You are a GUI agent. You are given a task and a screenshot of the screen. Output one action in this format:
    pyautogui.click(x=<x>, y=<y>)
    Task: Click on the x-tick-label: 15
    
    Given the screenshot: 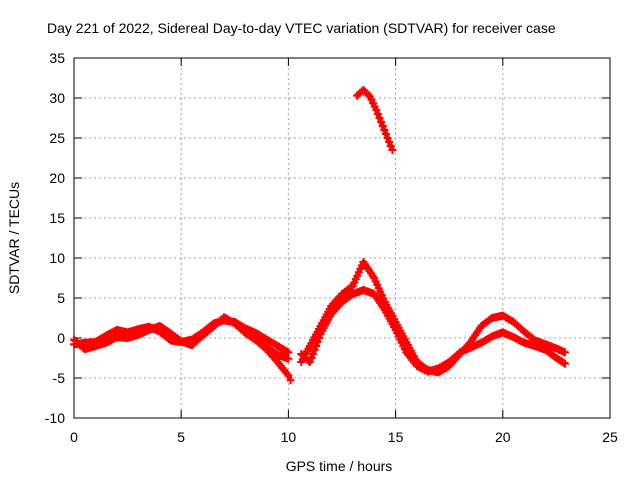 What is the action you would take?
    pyautogui.click(x=396, y=437)
    